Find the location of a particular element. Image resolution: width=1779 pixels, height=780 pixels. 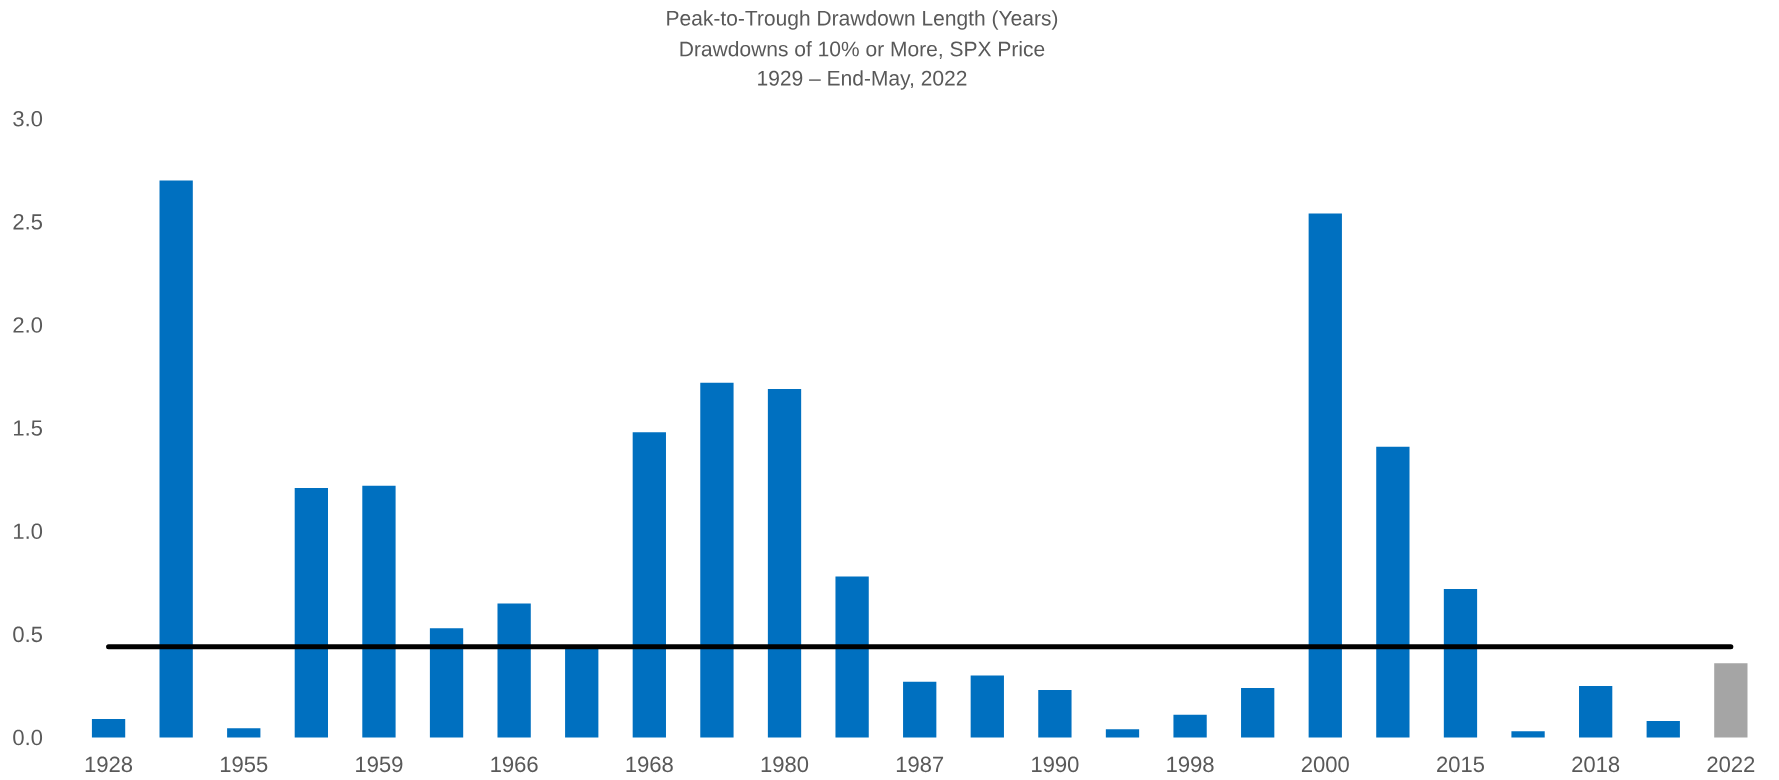

x-tick-label: 1990 is located at coordinates (1055, 764).